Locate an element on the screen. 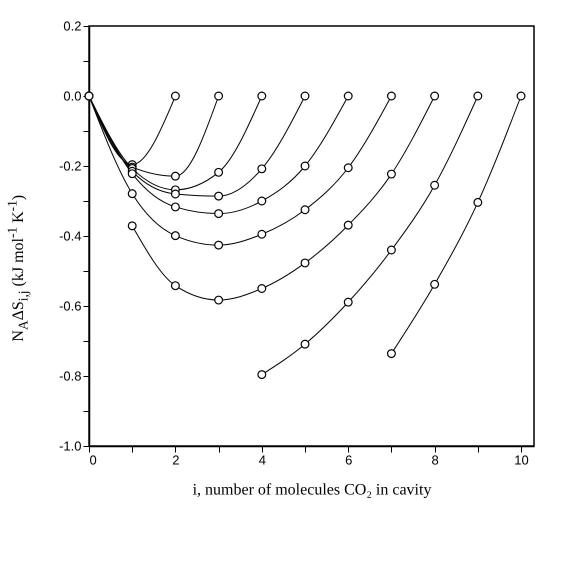  x-tick-label: 8 is located at coordinates (435, 460).